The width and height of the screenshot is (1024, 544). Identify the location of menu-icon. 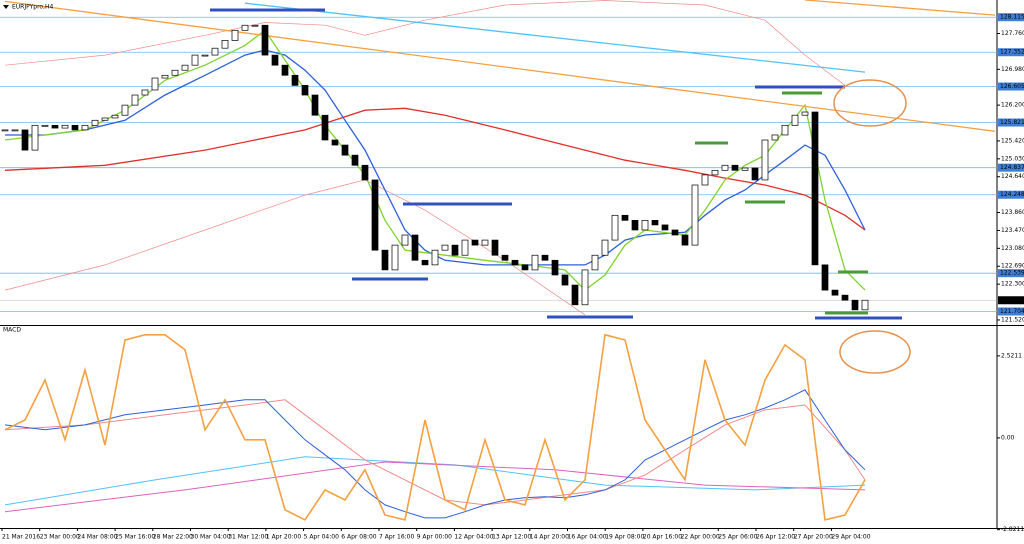
(6, 7).